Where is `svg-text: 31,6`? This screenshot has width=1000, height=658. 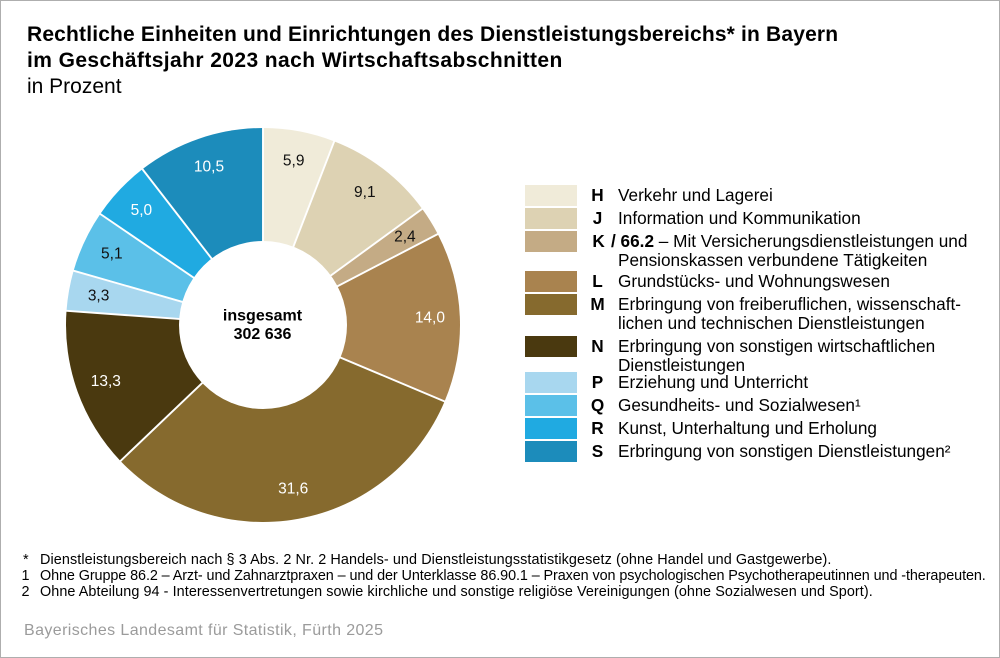
svg-text: 31,6 is located at coordinates (293, 489).